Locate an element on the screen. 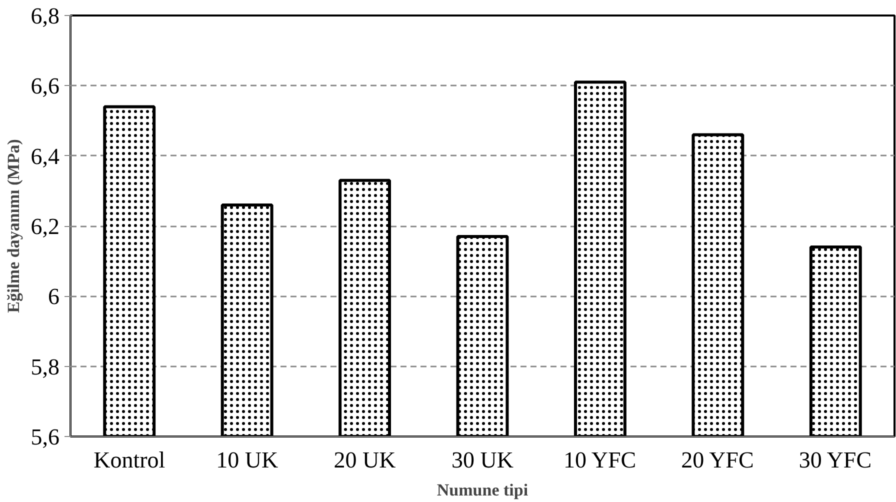 The height and width of the screenshot is (502, 896). y-tick-label: 6,4 is located at coordinates (45, 156).